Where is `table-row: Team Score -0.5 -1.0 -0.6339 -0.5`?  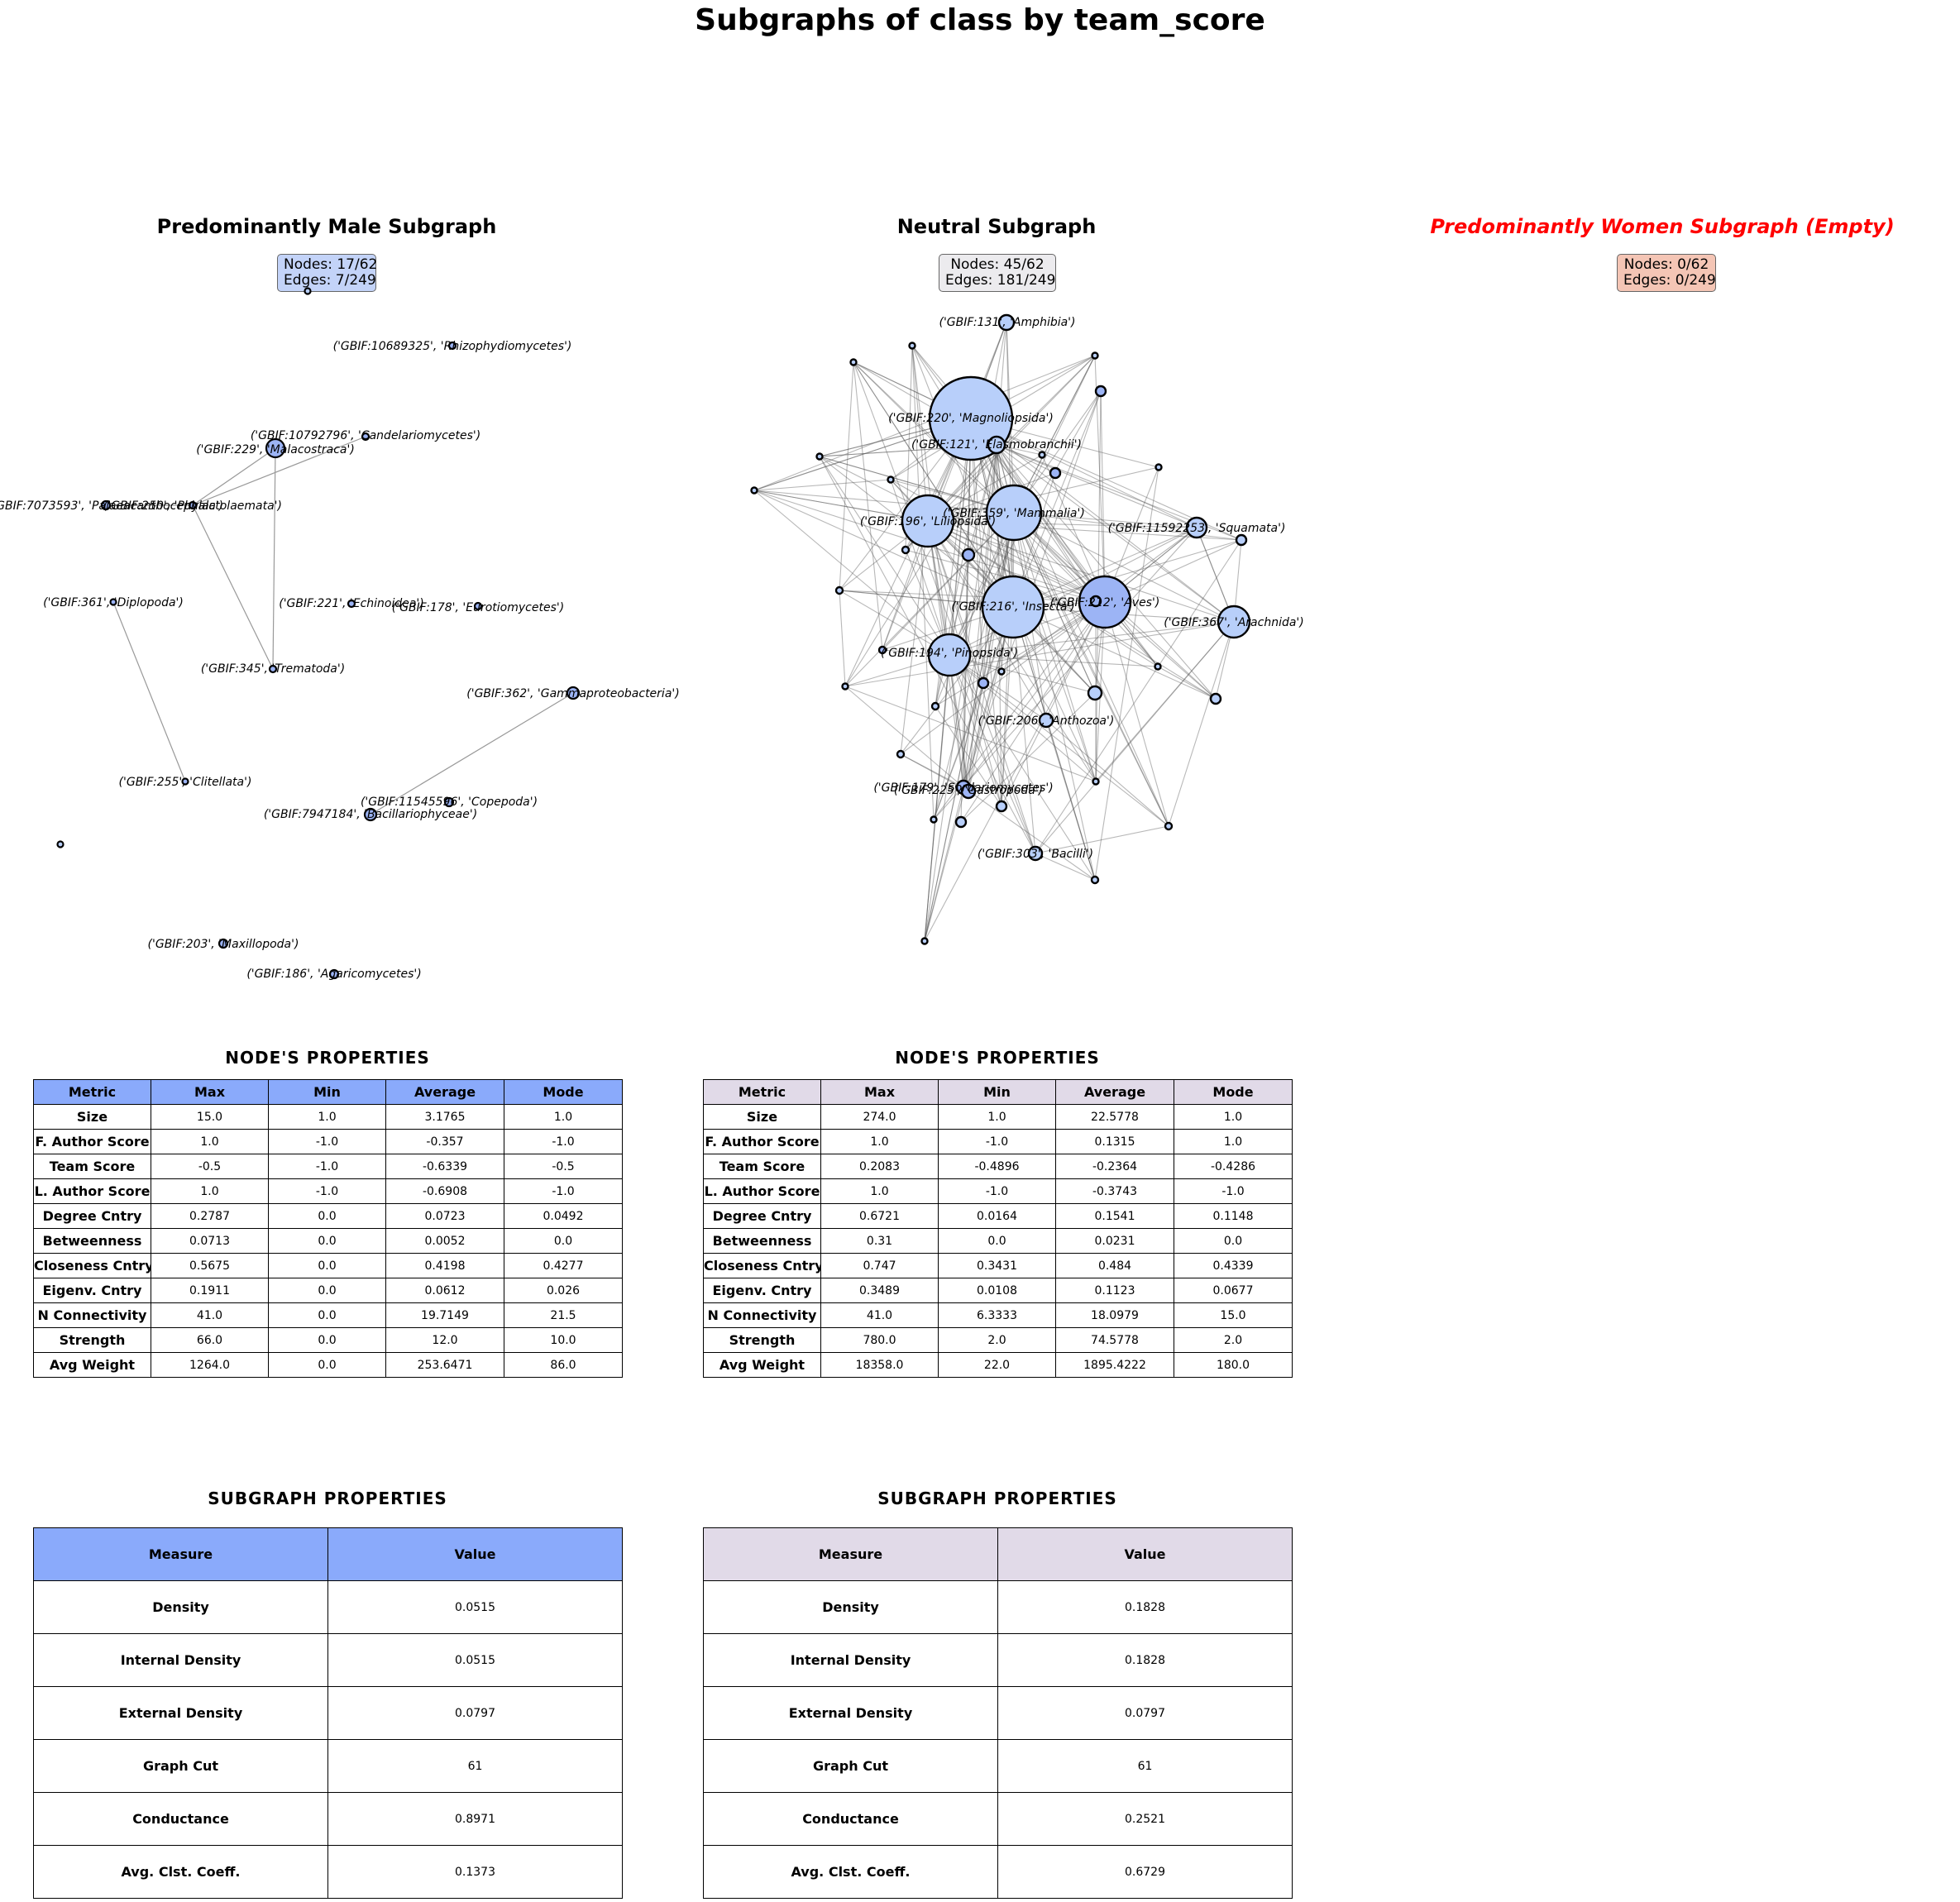 table-row: Team Score -0.5 -1.0 -0.6339 -0.5 is located at coordinates (328, 1166).